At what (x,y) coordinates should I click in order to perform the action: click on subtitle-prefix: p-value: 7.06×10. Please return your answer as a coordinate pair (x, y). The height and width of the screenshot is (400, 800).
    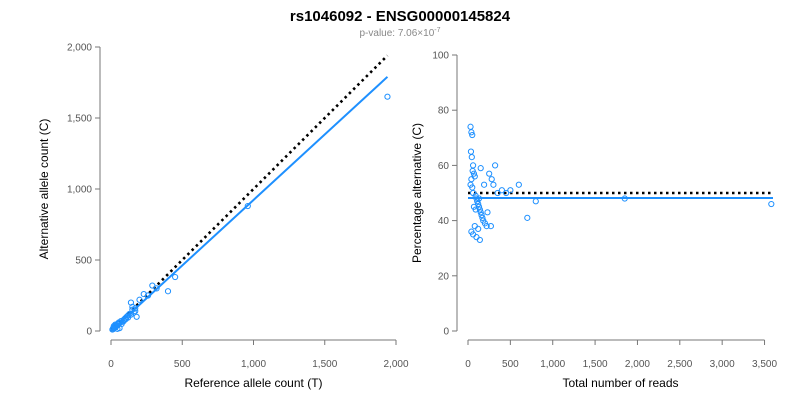
    Looking at the image, I should click on (396, 33).